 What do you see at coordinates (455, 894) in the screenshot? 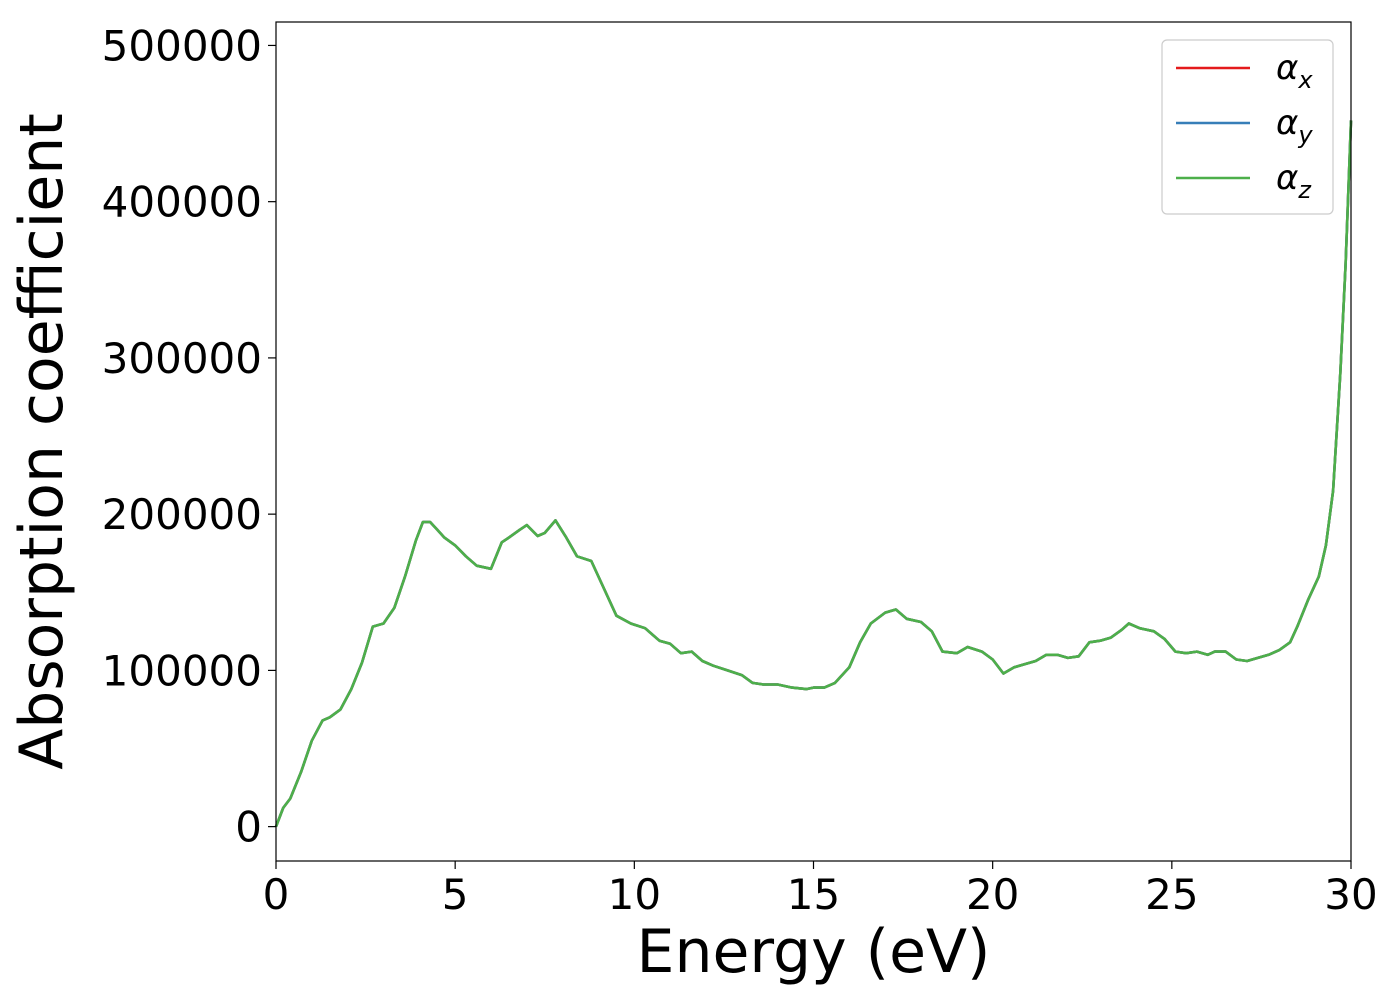
I see `x-tick-label: 5` at bounding box center [455, 894].